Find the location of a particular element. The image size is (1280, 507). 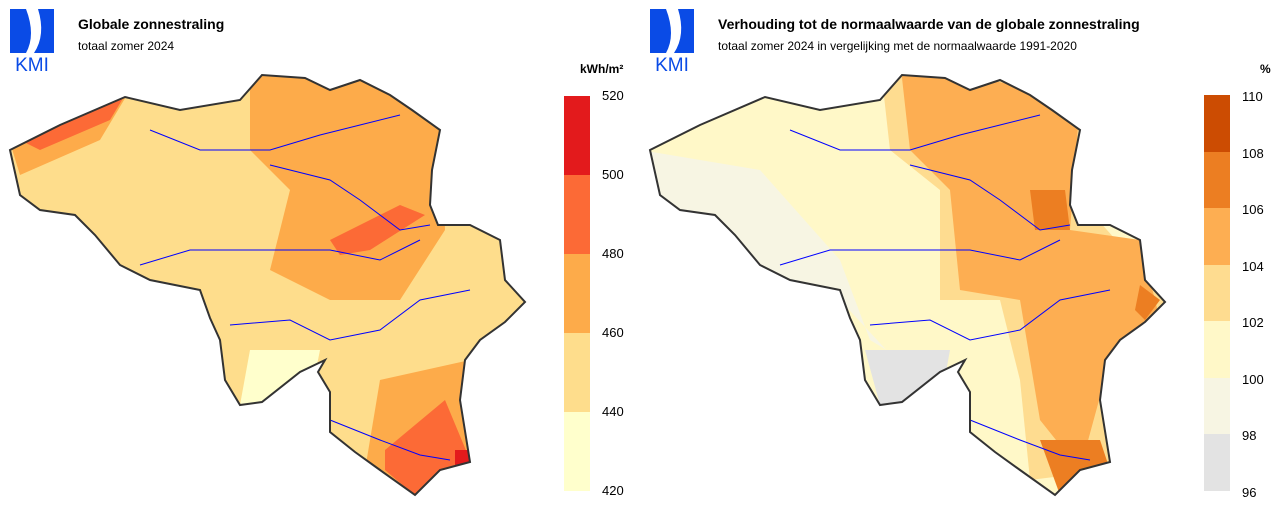

legend-label: 100 is located at coordinates (1253, 379).